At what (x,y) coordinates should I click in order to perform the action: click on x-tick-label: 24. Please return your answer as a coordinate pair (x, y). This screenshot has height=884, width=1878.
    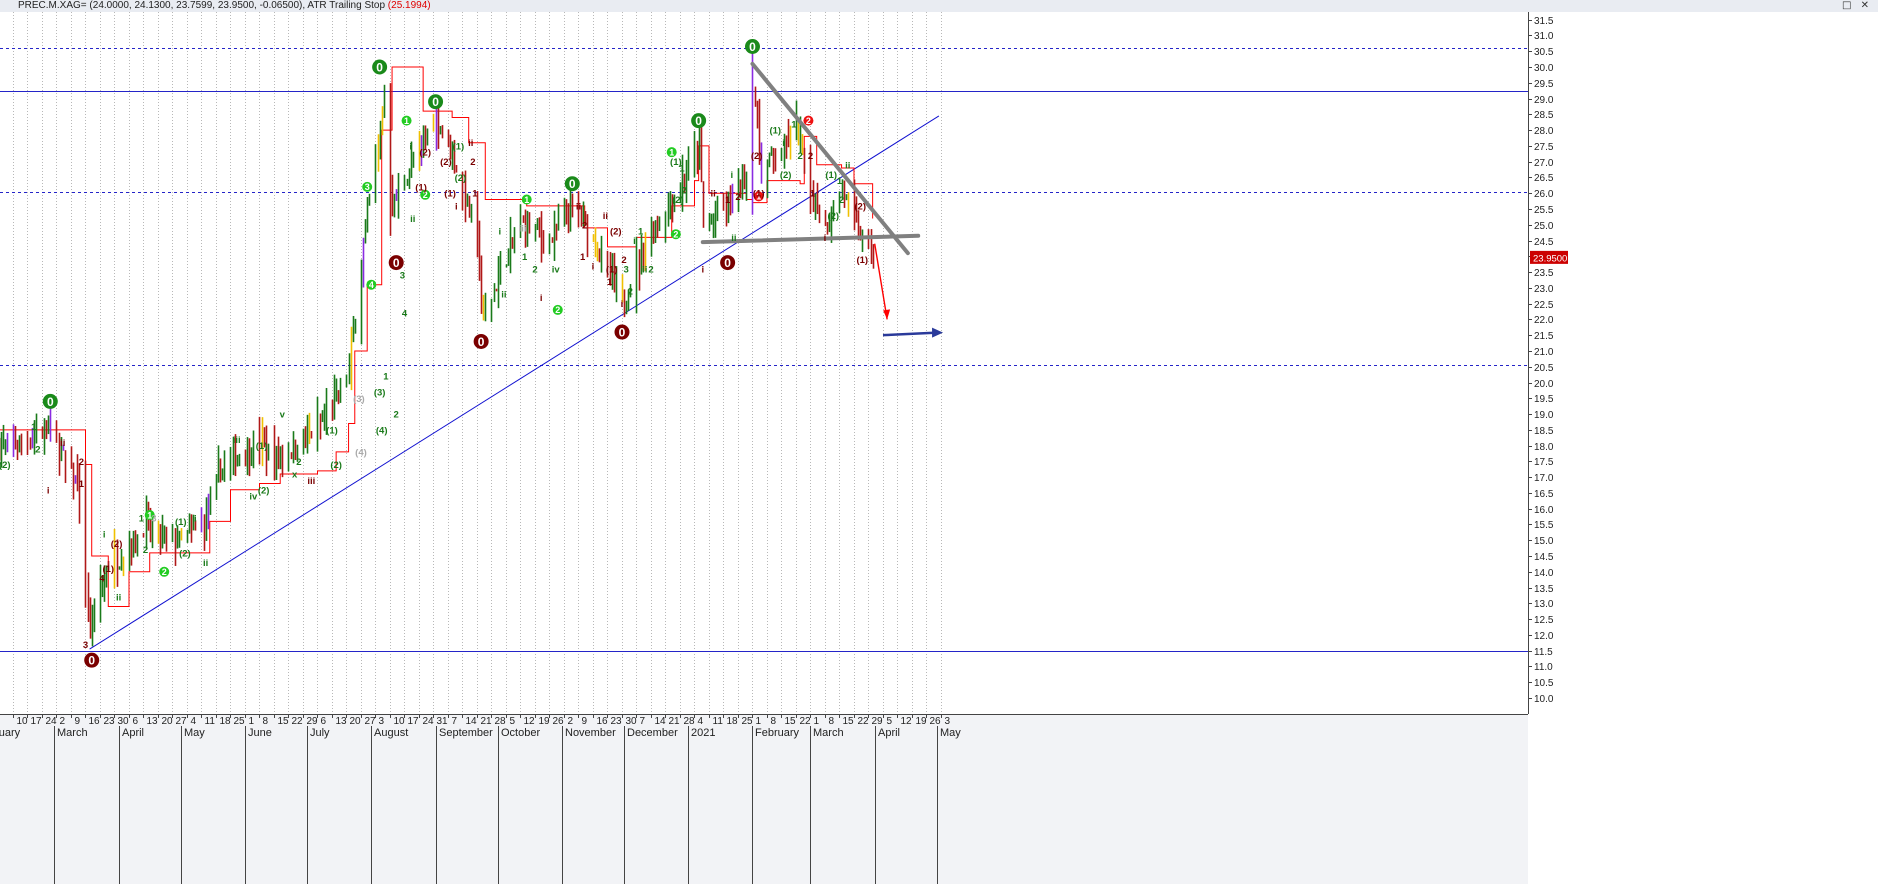
    Looking at the image, I should click on (52, 721).